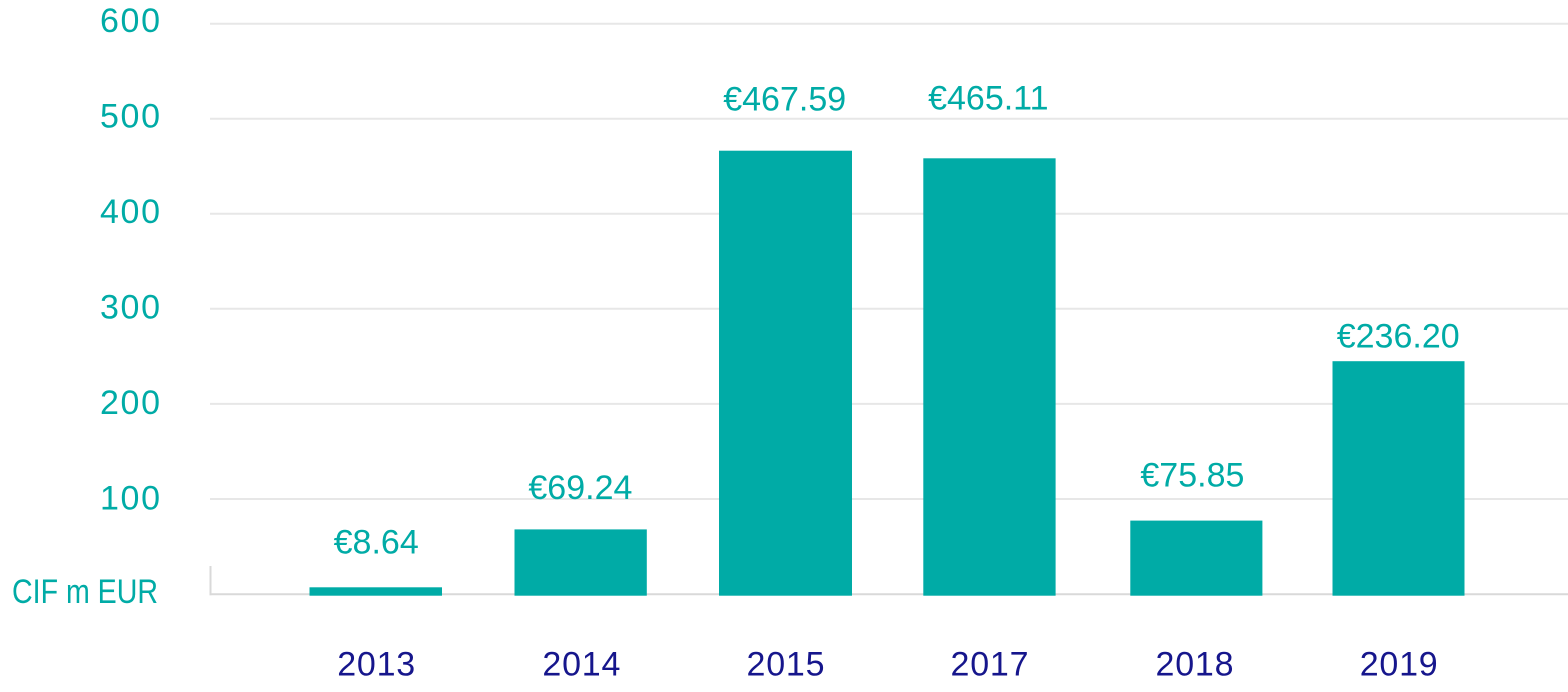  I want to click on svg-text: 2017, so click(990, 665).